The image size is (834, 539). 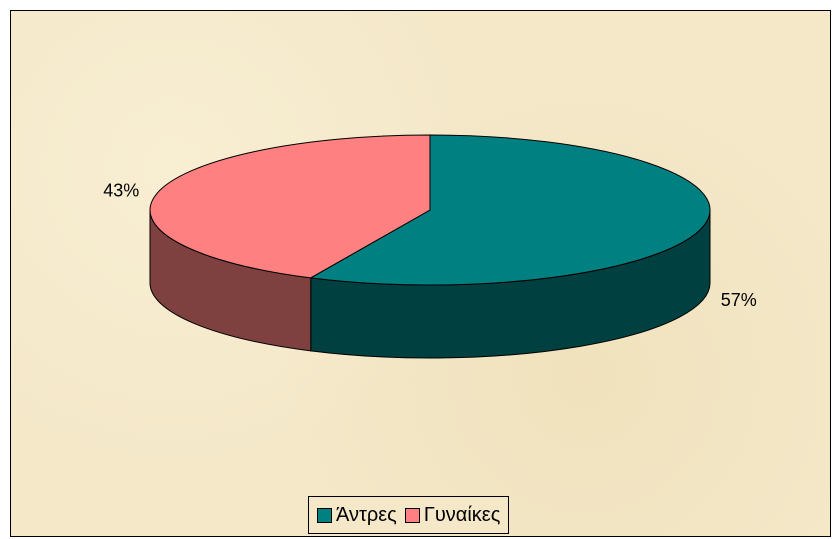 I want to click on legend: Άντρες Γυναίκες, so click(x=409, y=515).